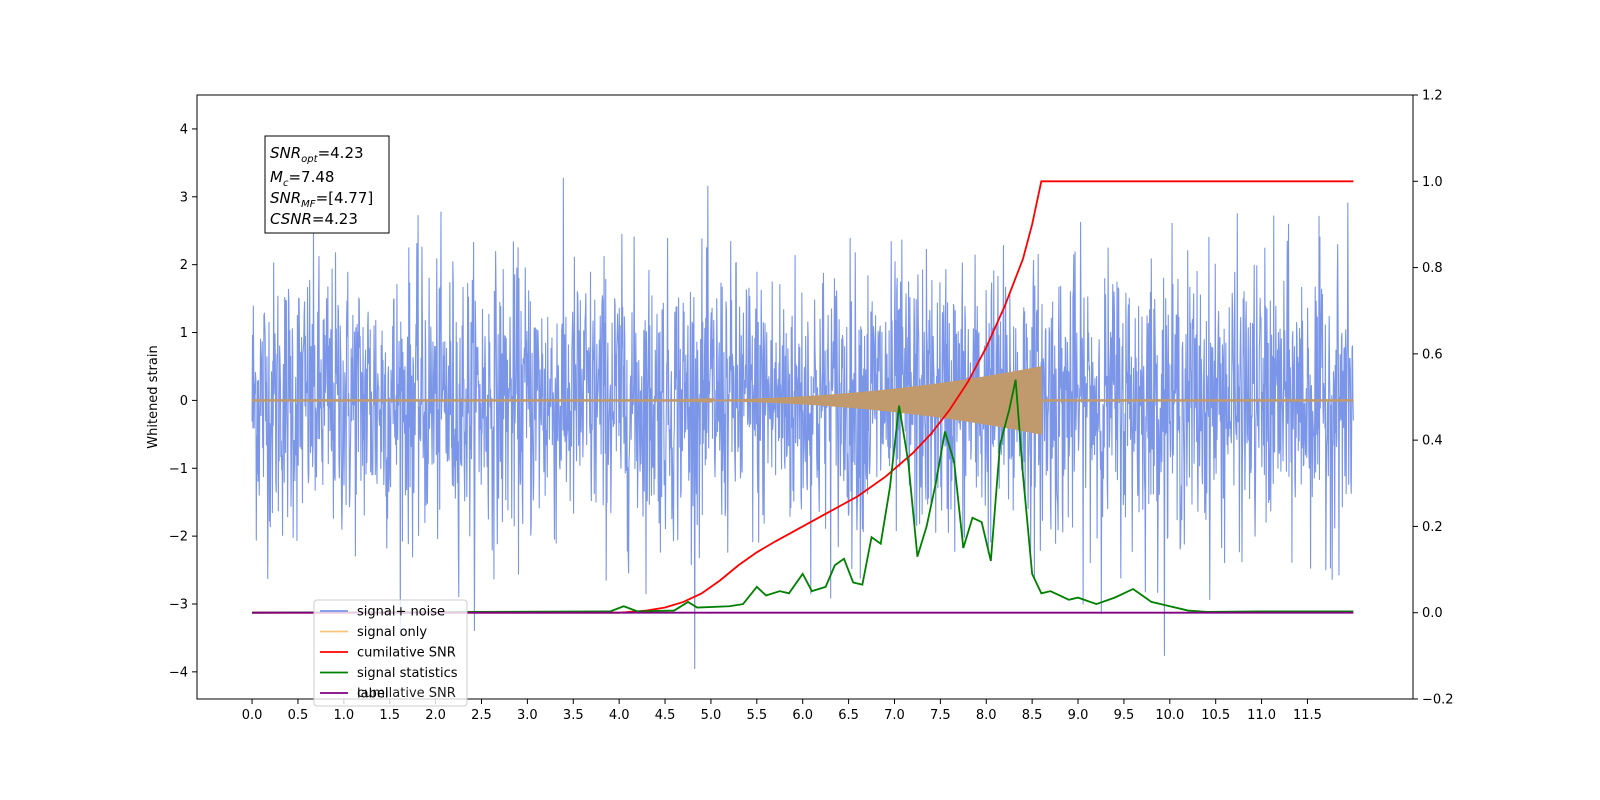  What do you see at coordinates (184, 333) in the screenshot?
I see `y-left-tick-label: 1` at bounding box center [184, 333].